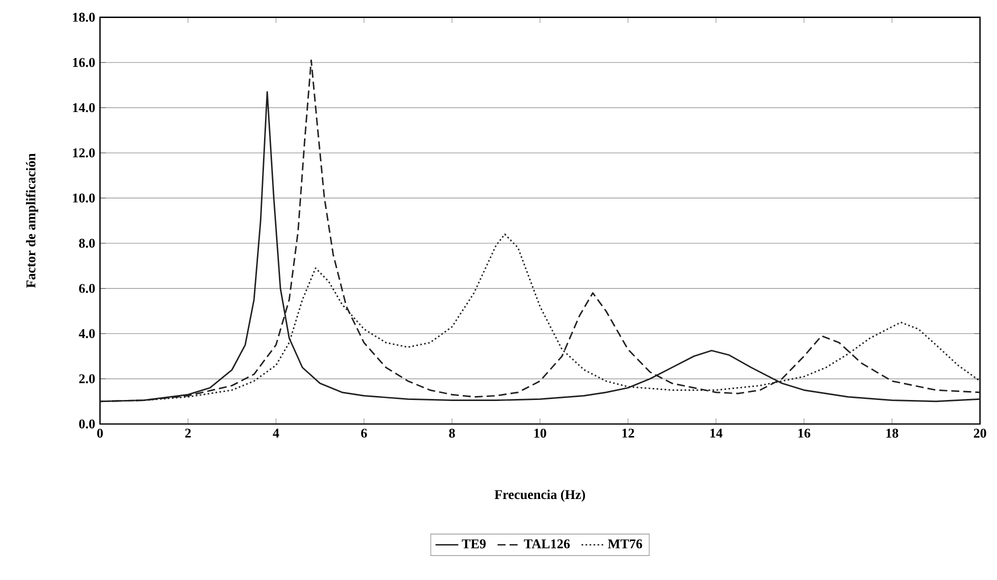 This screenshot has width=997, height=580. I want to click on x-tick-label: 0, so click(100, 433).